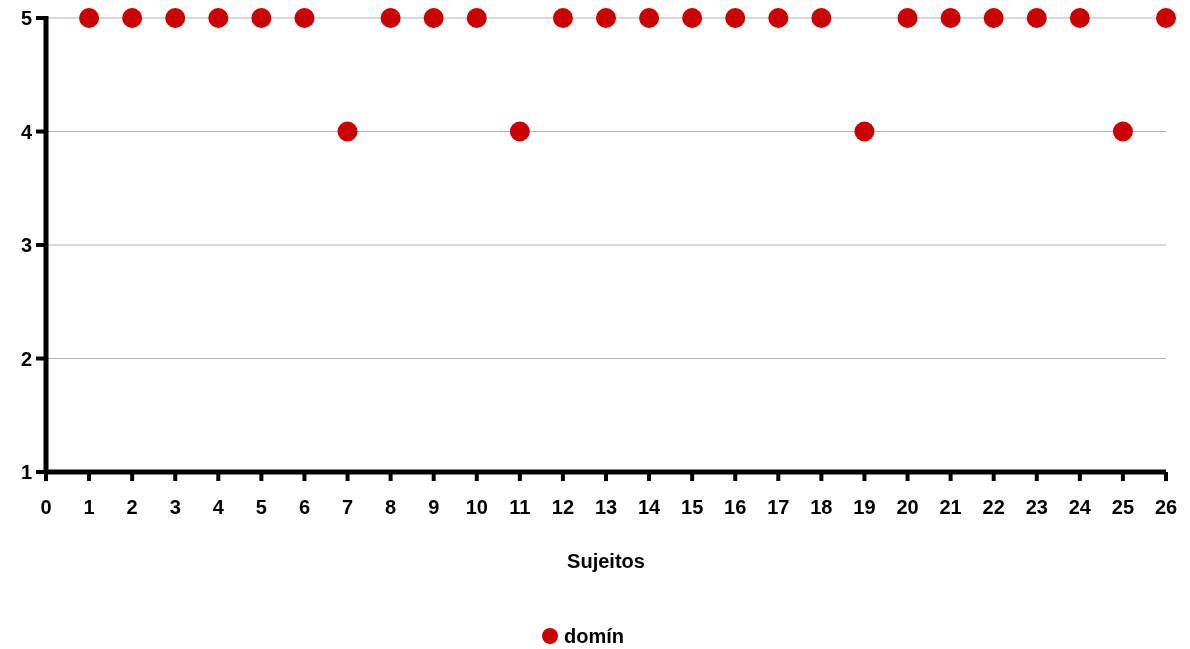  Describe the element at coordinates (1036, 507) in the screenshot. I see `x-tick-label: 23` at that location.